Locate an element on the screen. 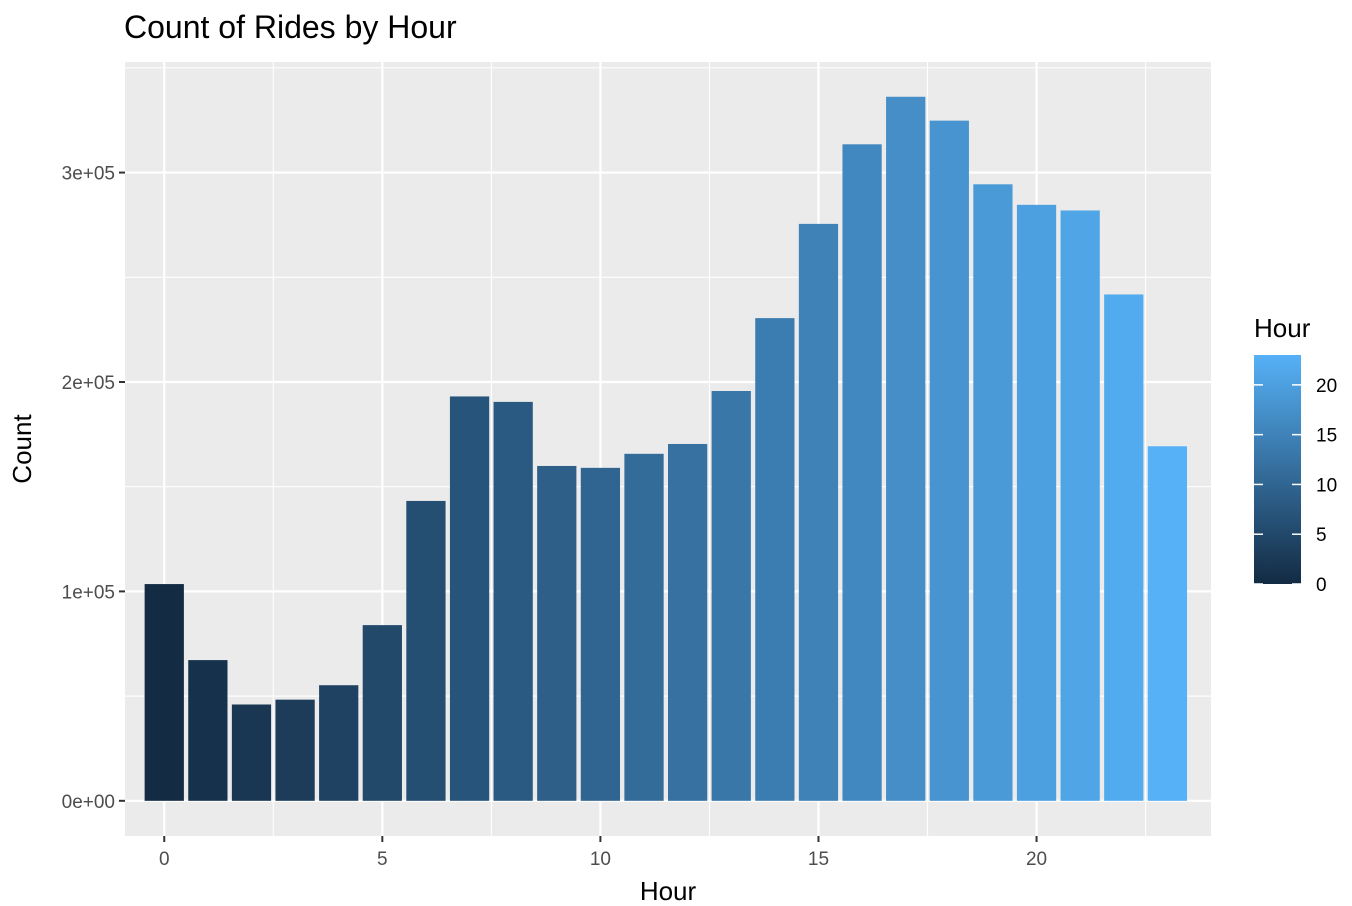 This screenshot has width=1352, height=906. chart-title: Count of Rides by Hour is located at coordinates (290, 27).